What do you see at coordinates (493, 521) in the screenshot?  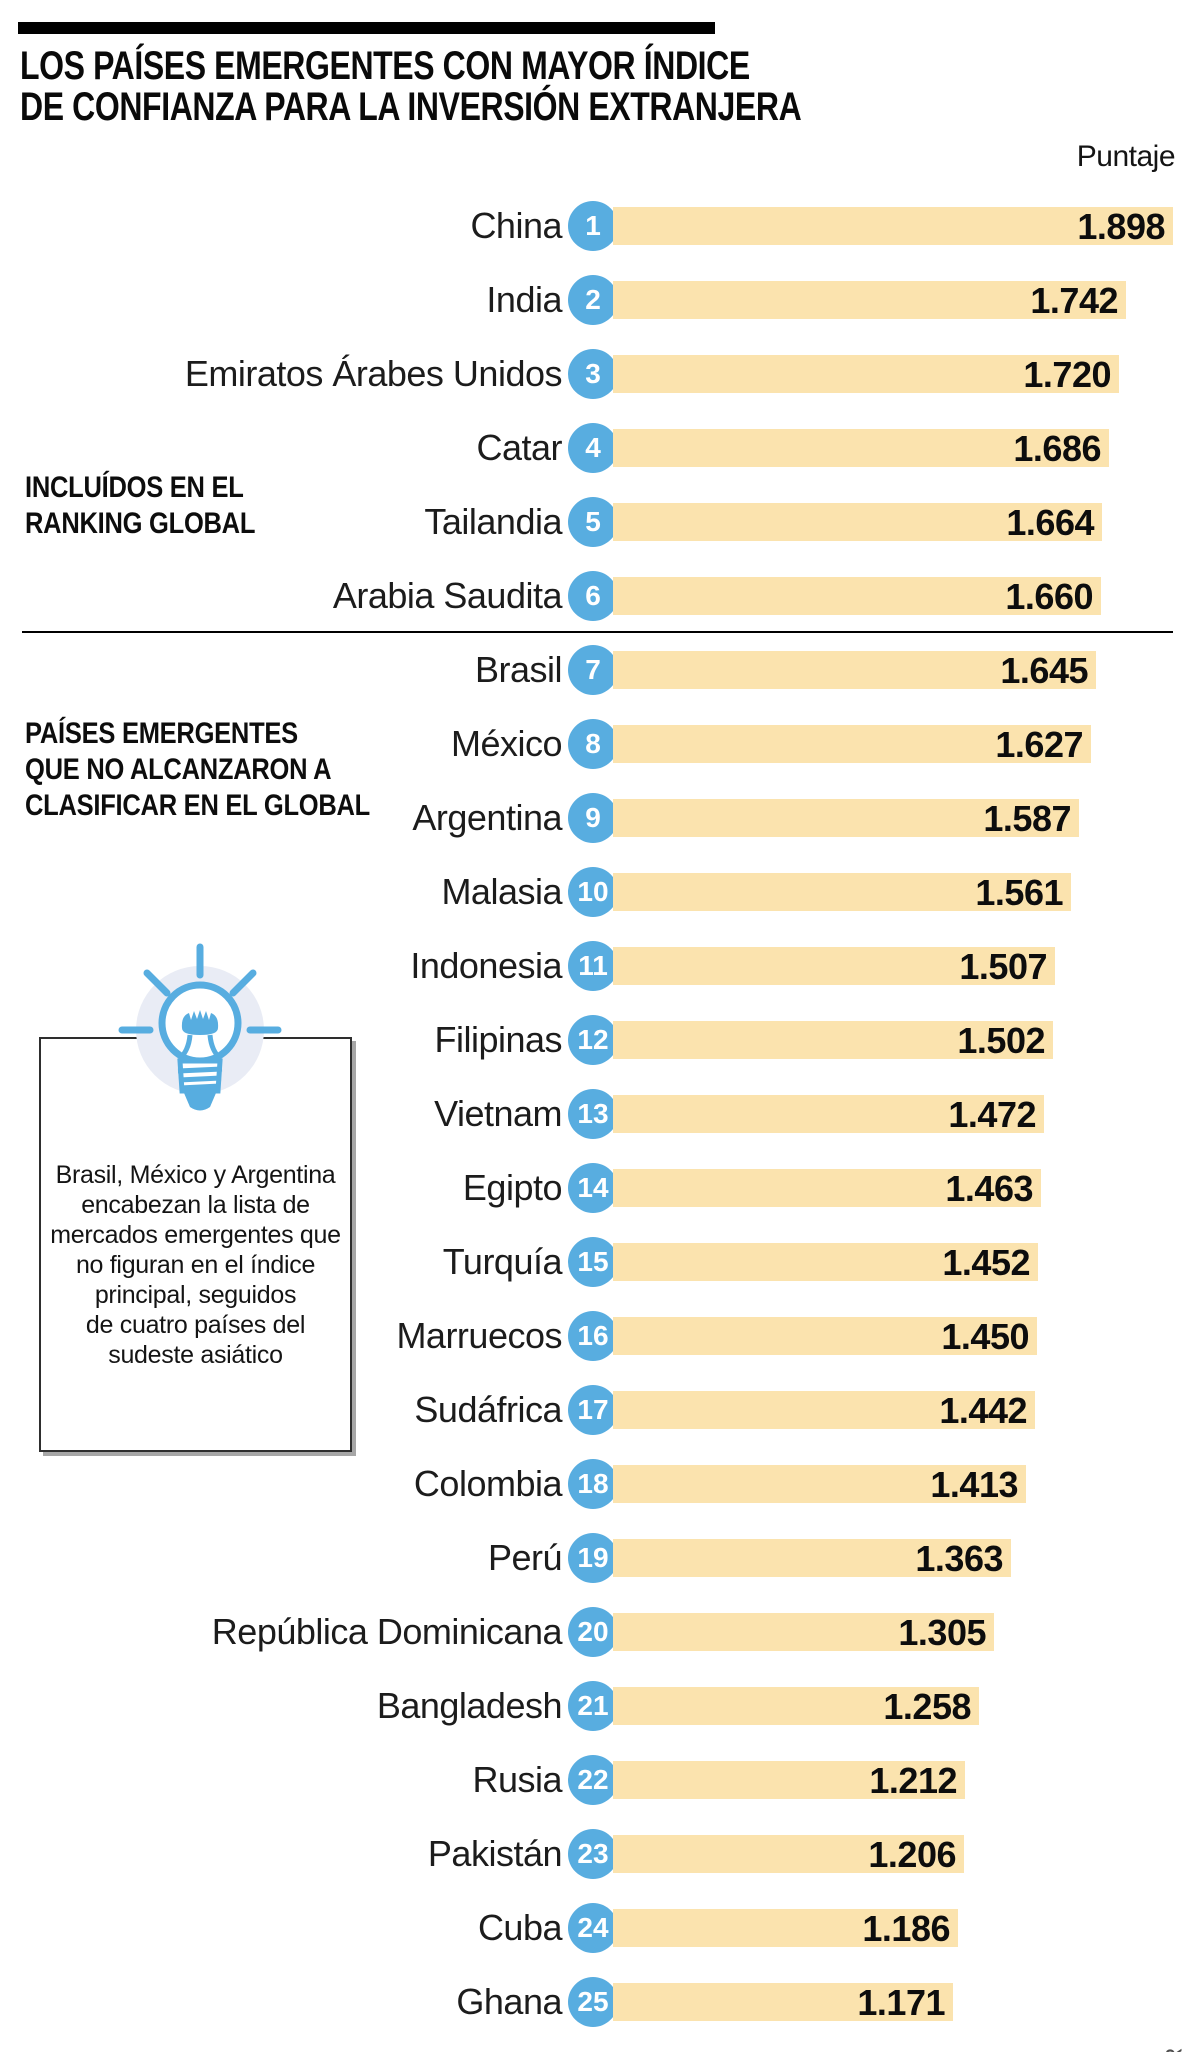 I see `country-label: Tailandia` at bounding box center [493, 521].